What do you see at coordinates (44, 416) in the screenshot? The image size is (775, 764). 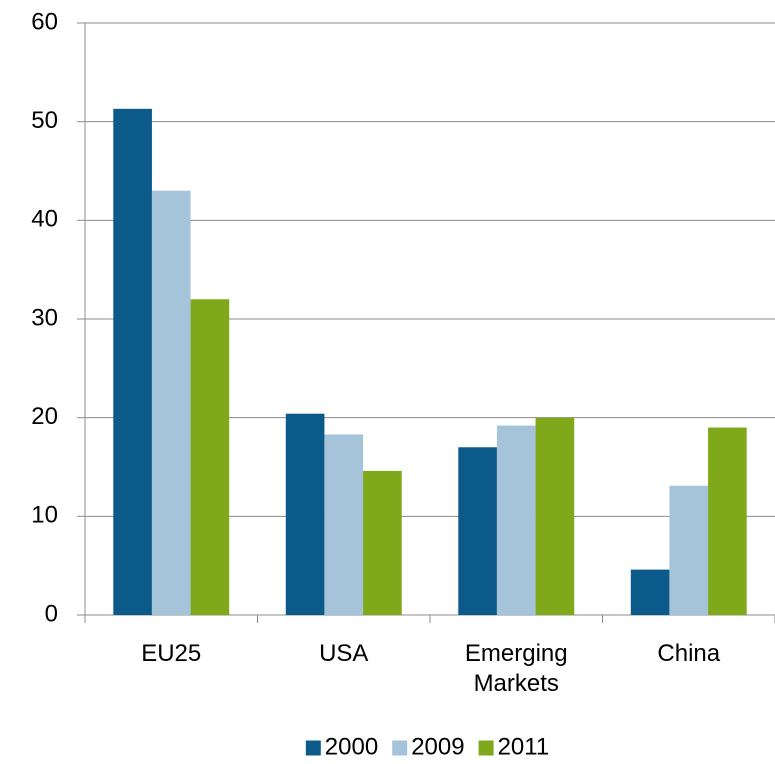 I see `y-tick-label: 20` at bounding box center [44, 416].